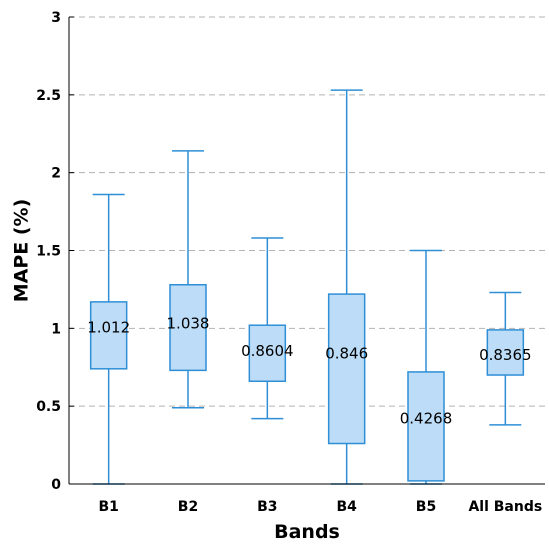 The height and width of the screenshot is (550, 549). What do you see at coordinates (346, 507) in the screenshot?
I see `x-tick-label: B4` at bounding box center [346, 507].